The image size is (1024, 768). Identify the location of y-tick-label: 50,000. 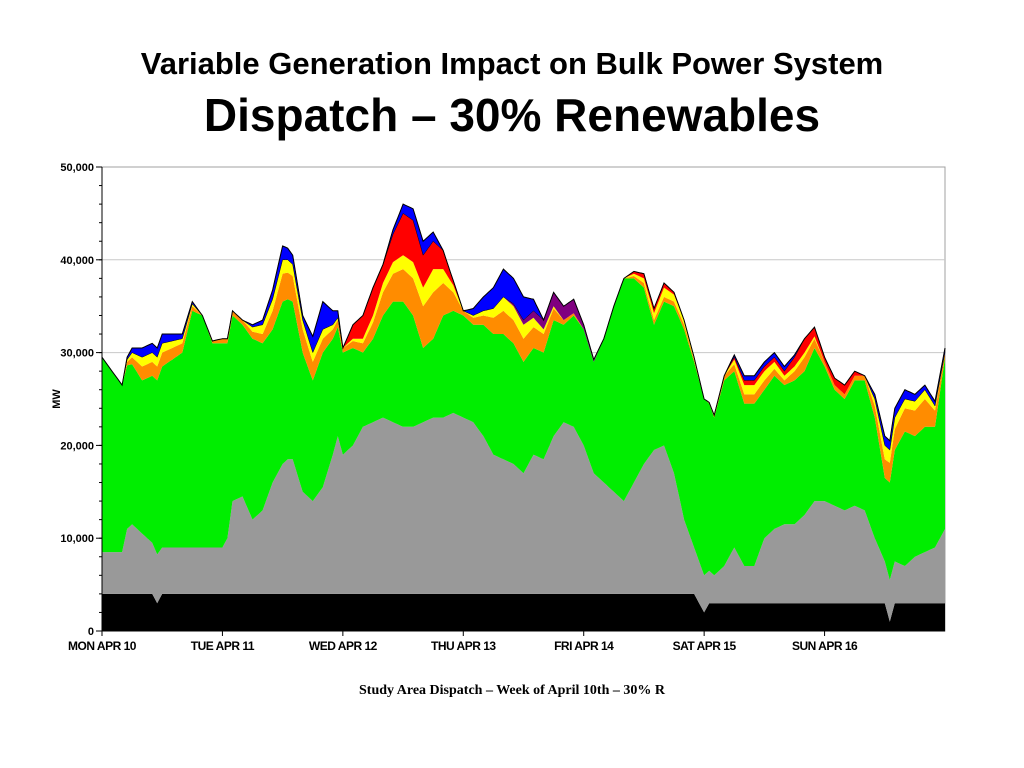
(77, 168).